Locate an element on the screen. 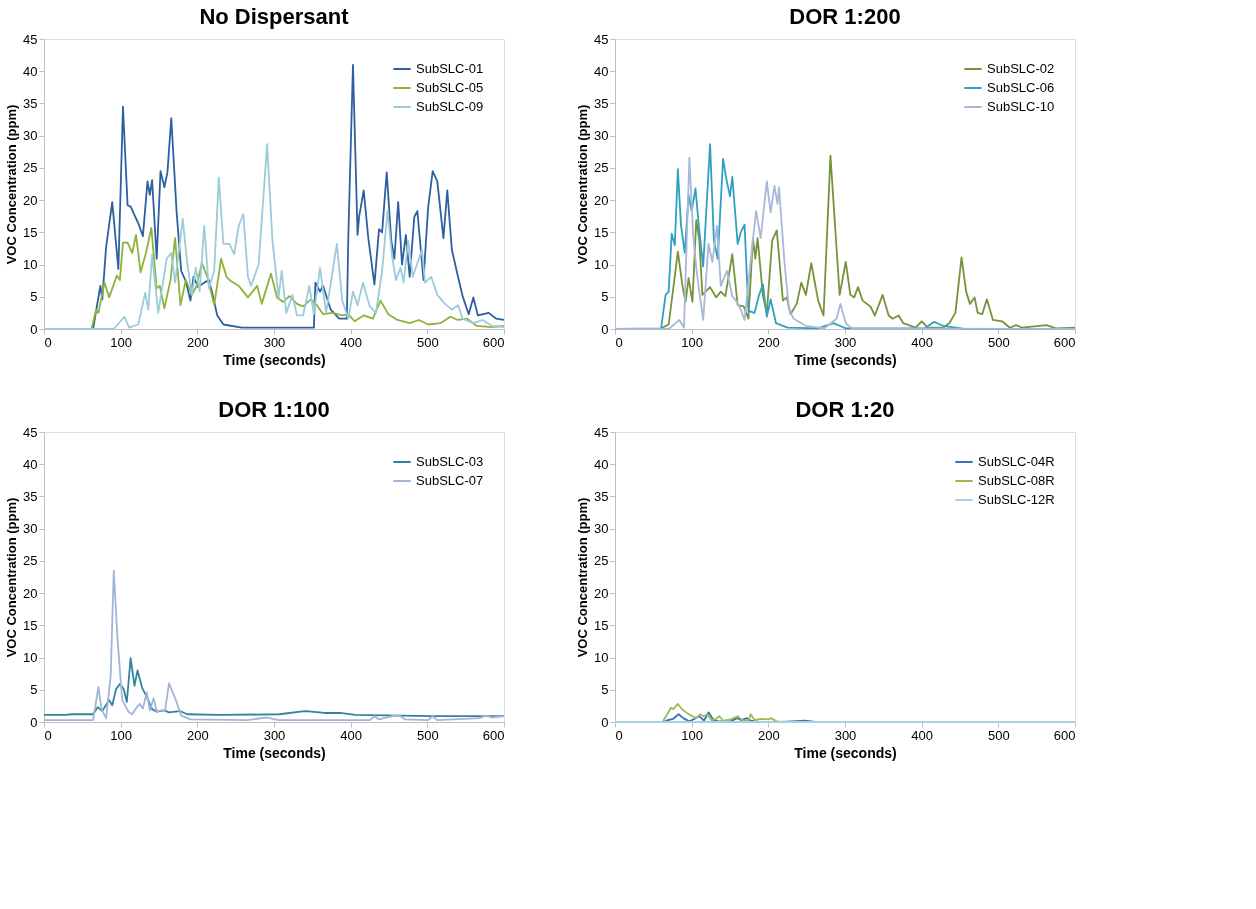 This screenshot has height=909, width=1256. legend-label: SubSLC-08R is located at coordinates (1016, 480).